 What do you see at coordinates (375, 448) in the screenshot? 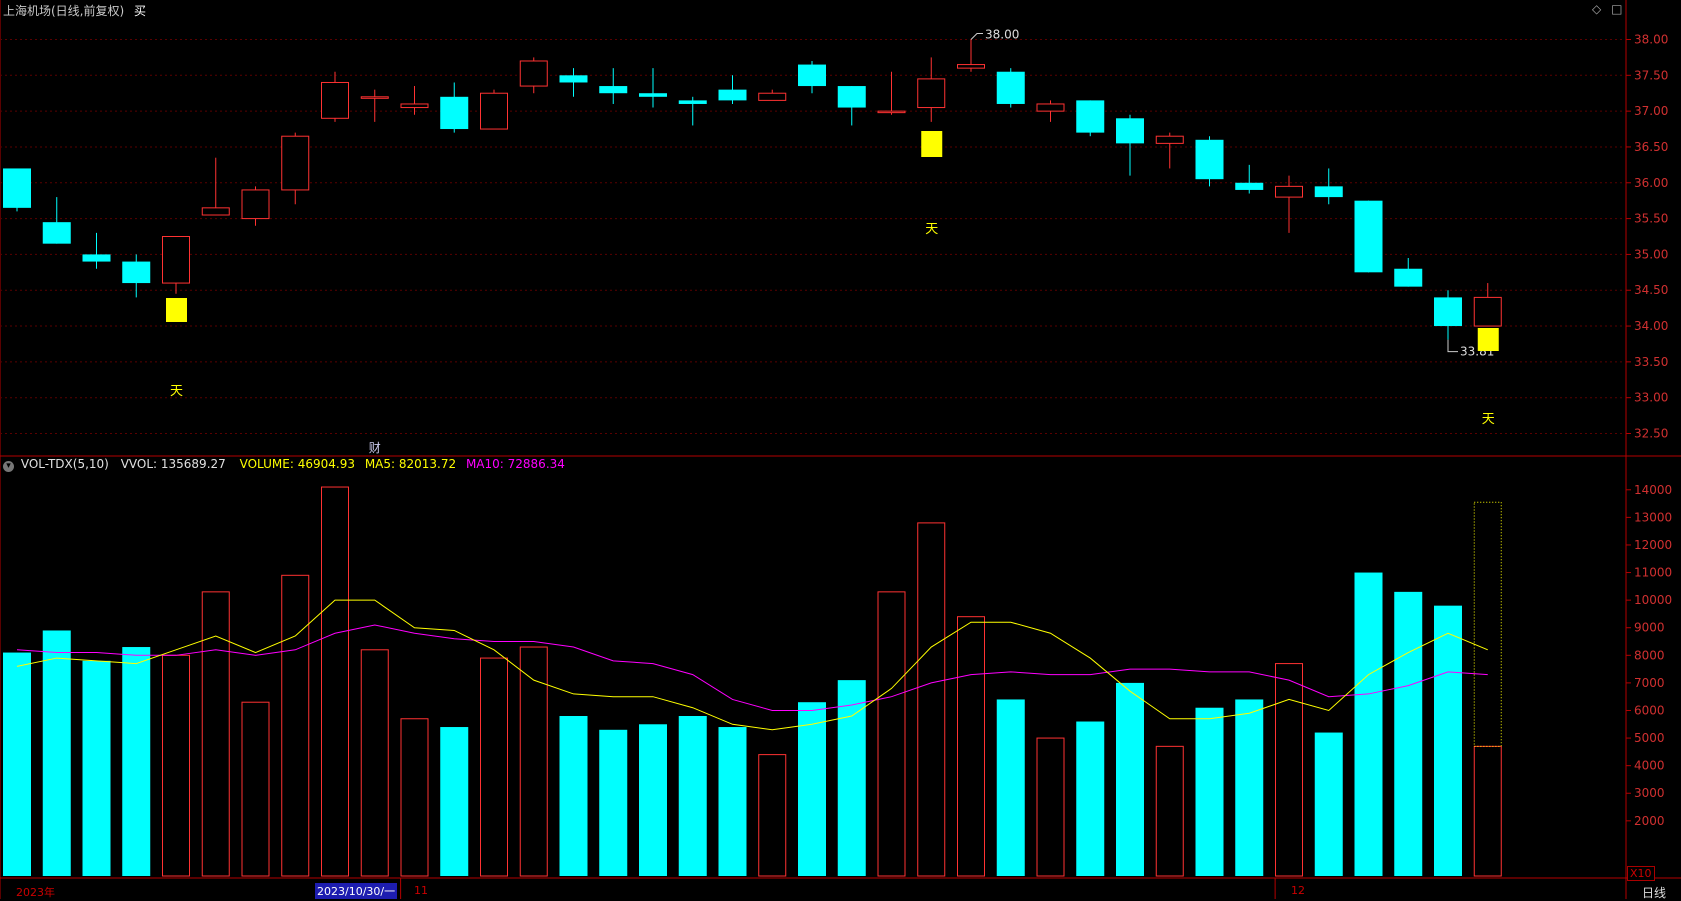
I see `finance-marker: 财` at bounding box center [375, 448].